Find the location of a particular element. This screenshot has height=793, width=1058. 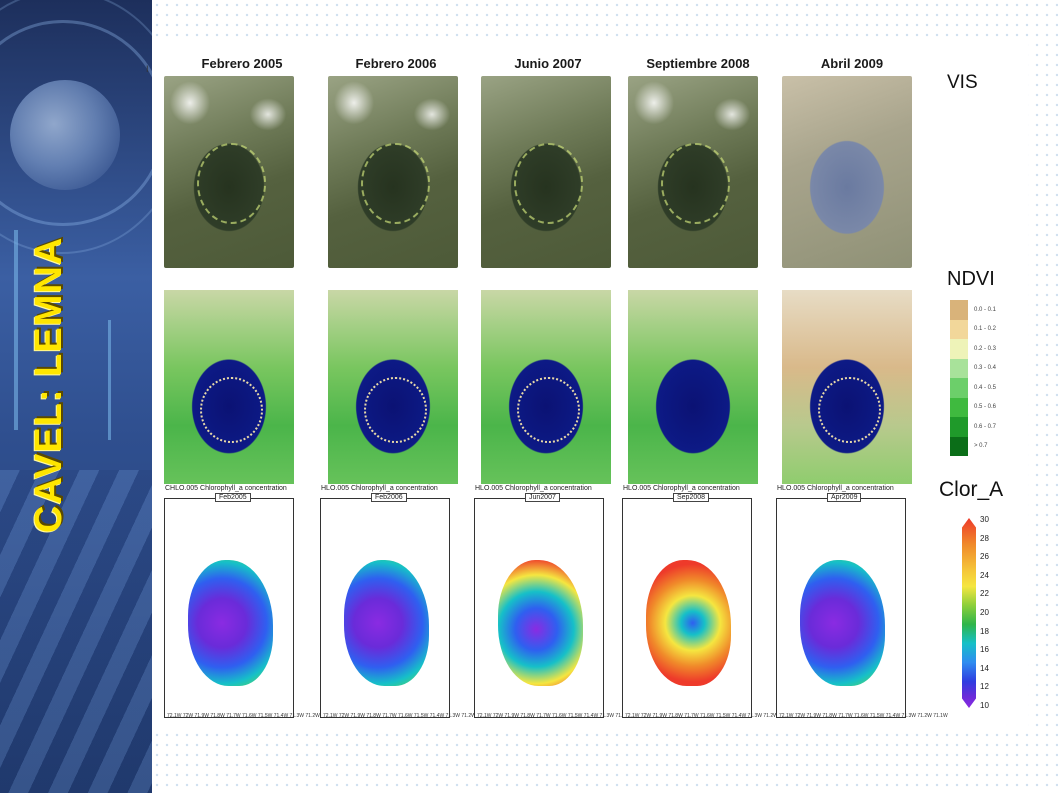

colorbar-tick-label: 14 is located at coordinates (984, 668).